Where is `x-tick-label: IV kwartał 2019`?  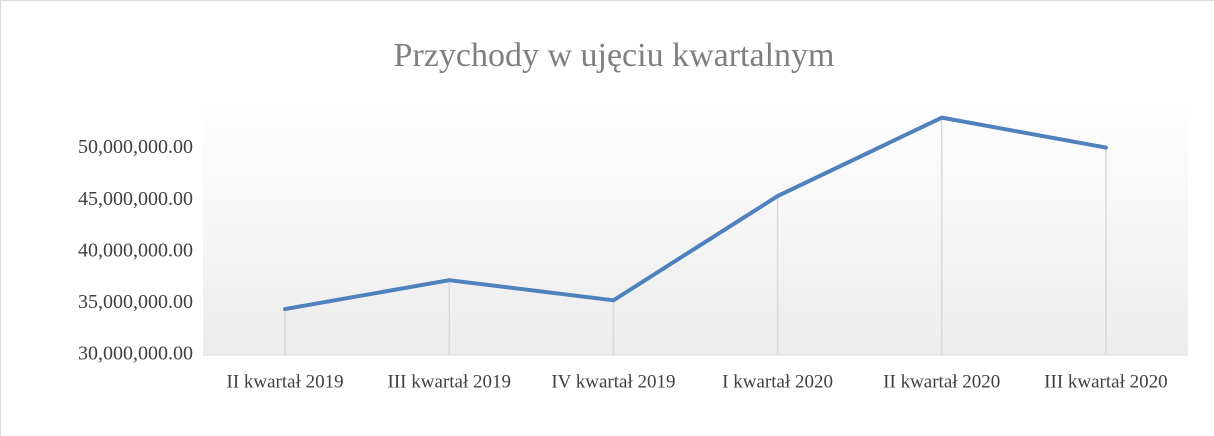
x-tick-label: IV kwartał 2019 is located at coordinates (613, 381).